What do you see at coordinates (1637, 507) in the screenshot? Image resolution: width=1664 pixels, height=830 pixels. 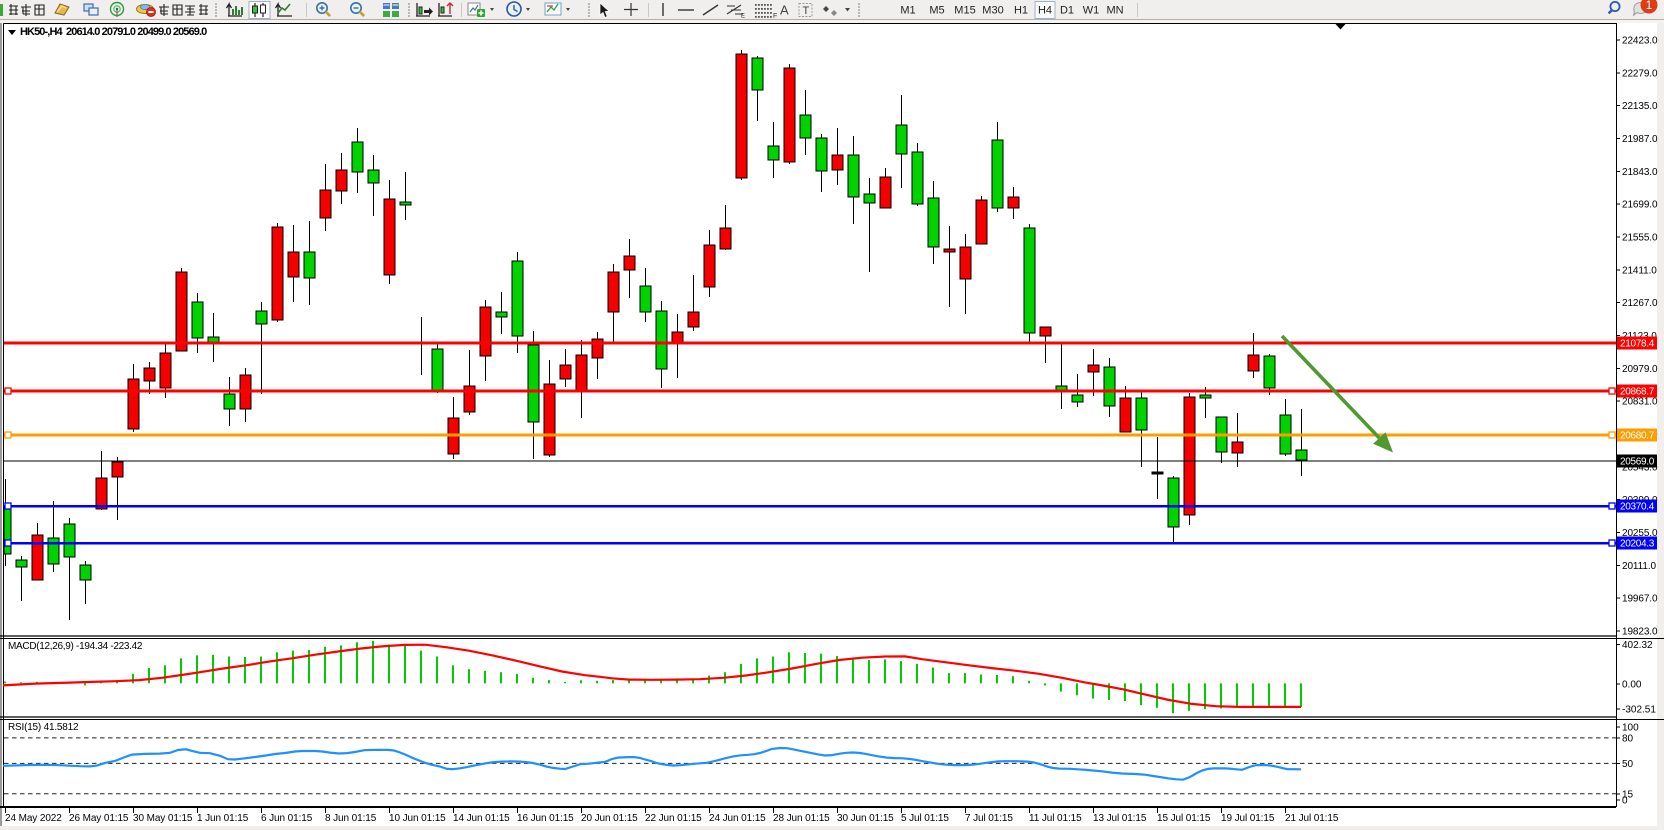 I see `svg-text: 20370.4` at bounding box center [1637, 507].